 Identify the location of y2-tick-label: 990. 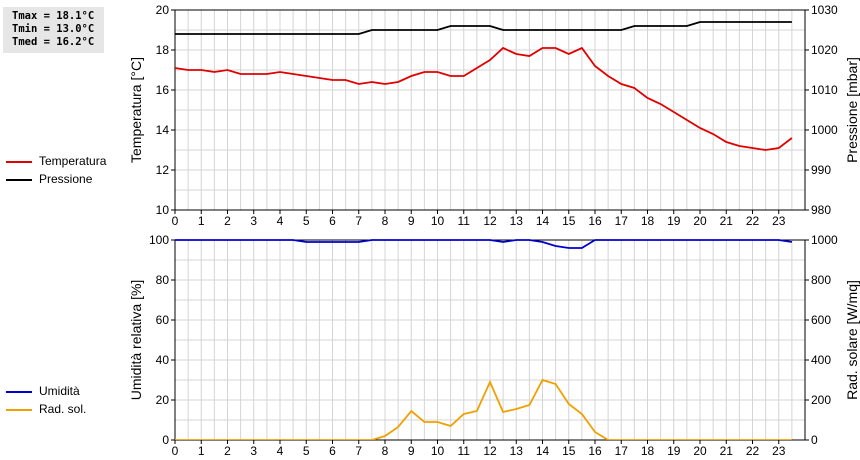
(821, 170).